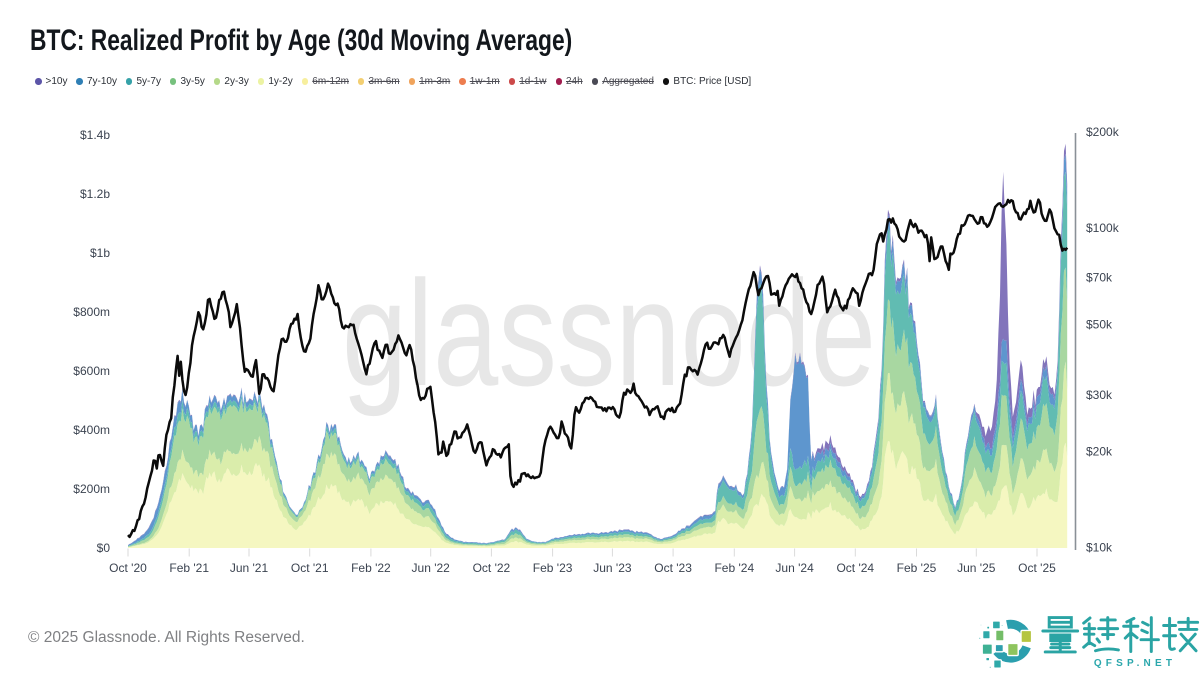 The image size is (1200, 675). Describe the element at coordinates (371, 568) in the screenshot. I see `svg-text: Feb '22` at that location.